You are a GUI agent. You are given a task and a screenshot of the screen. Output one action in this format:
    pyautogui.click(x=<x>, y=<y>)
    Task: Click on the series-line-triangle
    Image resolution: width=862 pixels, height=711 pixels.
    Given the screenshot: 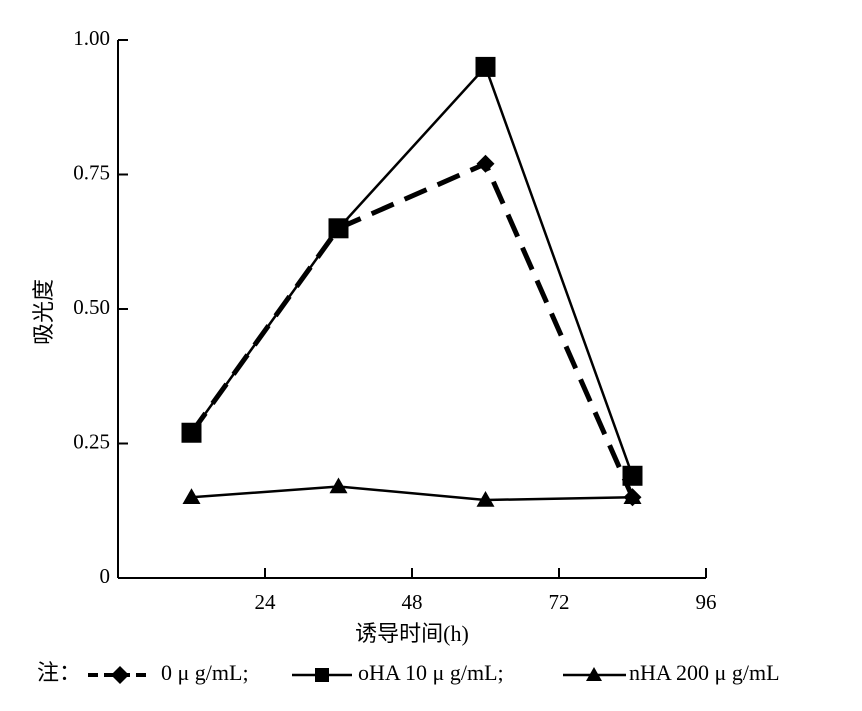 What is the action you would take?
    pyautogui.click(x=412, y=493)
    